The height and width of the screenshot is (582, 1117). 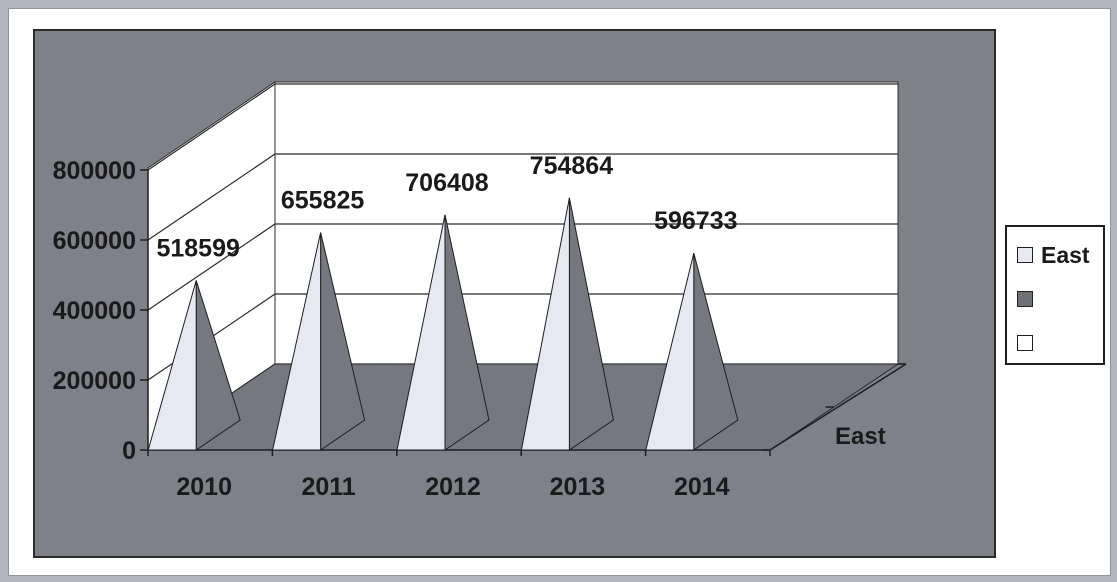 What do you see at coordinates (94, 241) in the screenshot?
I see `y-tick-label: 600000` at bounding box center [94, 241].